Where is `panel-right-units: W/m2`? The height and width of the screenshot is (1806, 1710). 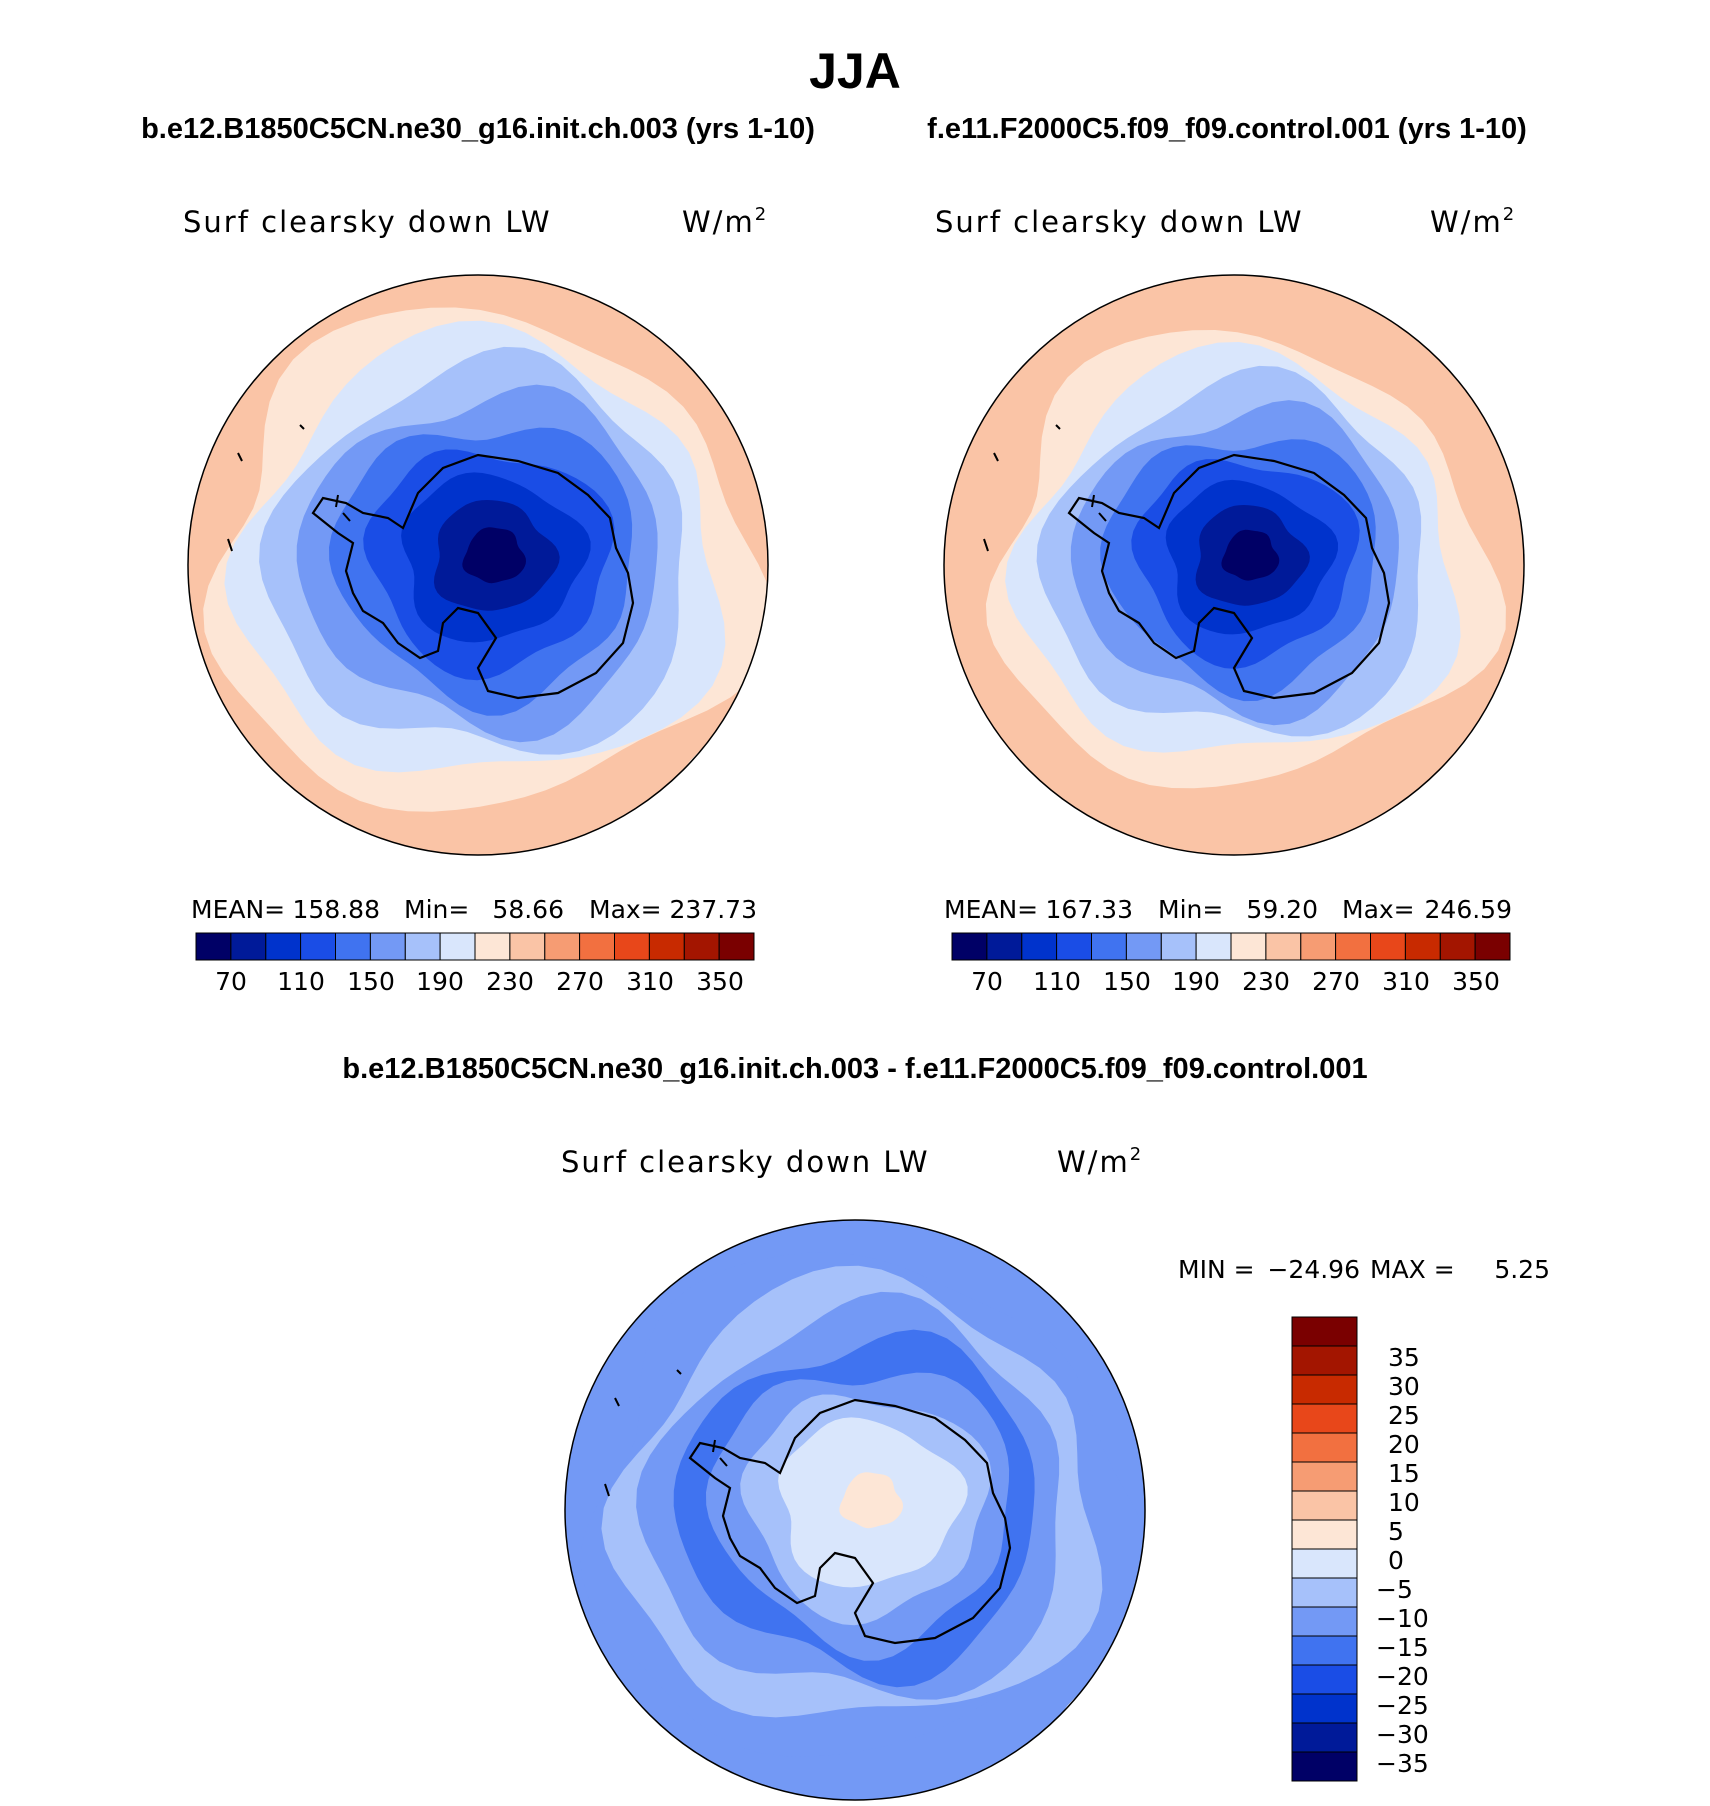 panel-right-units: W/m2 is located at coordinates (1473, 221).